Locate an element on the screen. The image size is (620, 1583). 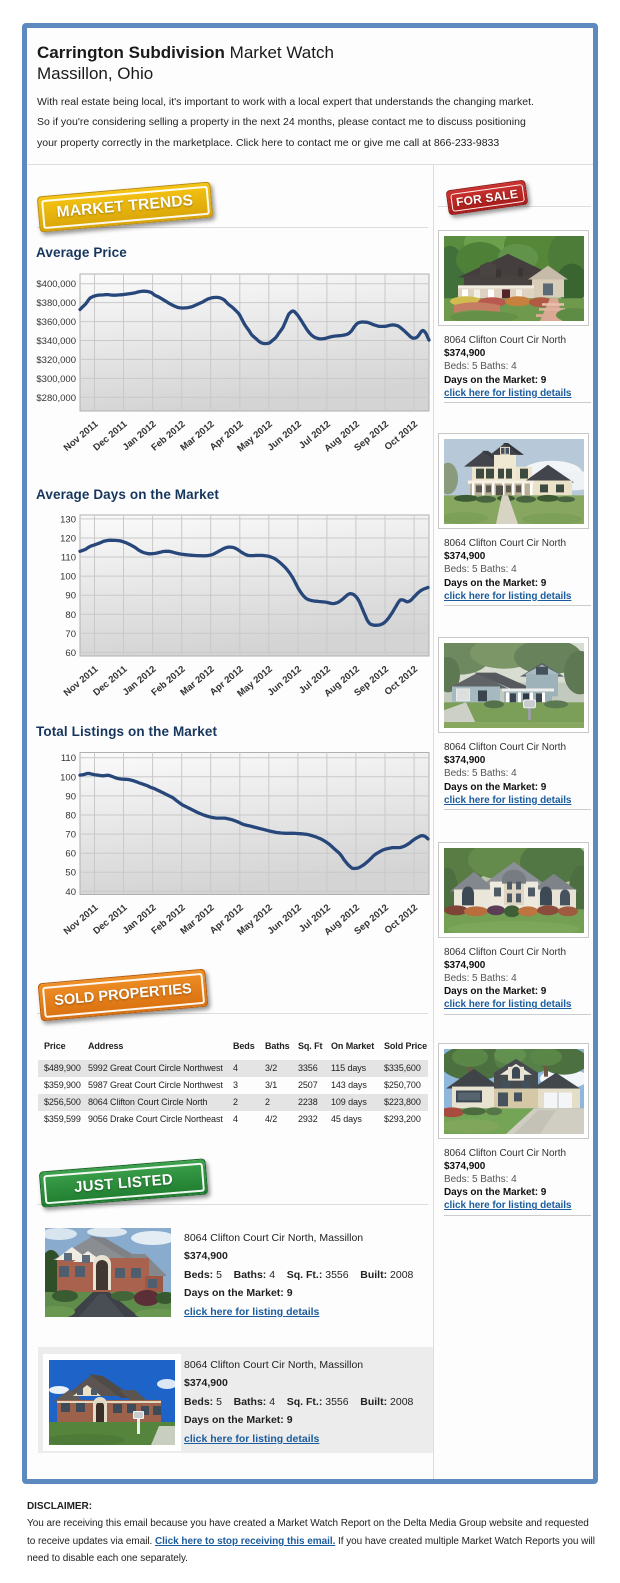
svg-text: $340,000 is located at coordinates (56, 341).